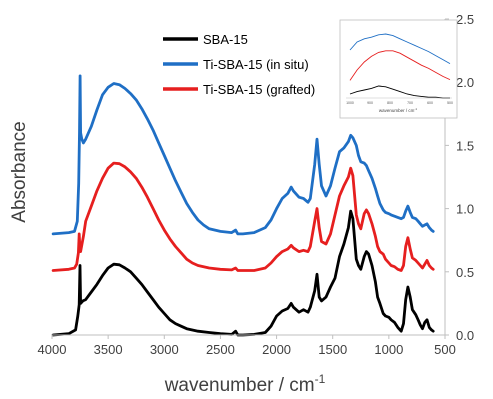 Image resolution: width=493 pixels, height=399 pixels. I want to click on inset-frame, so click(398, 69).